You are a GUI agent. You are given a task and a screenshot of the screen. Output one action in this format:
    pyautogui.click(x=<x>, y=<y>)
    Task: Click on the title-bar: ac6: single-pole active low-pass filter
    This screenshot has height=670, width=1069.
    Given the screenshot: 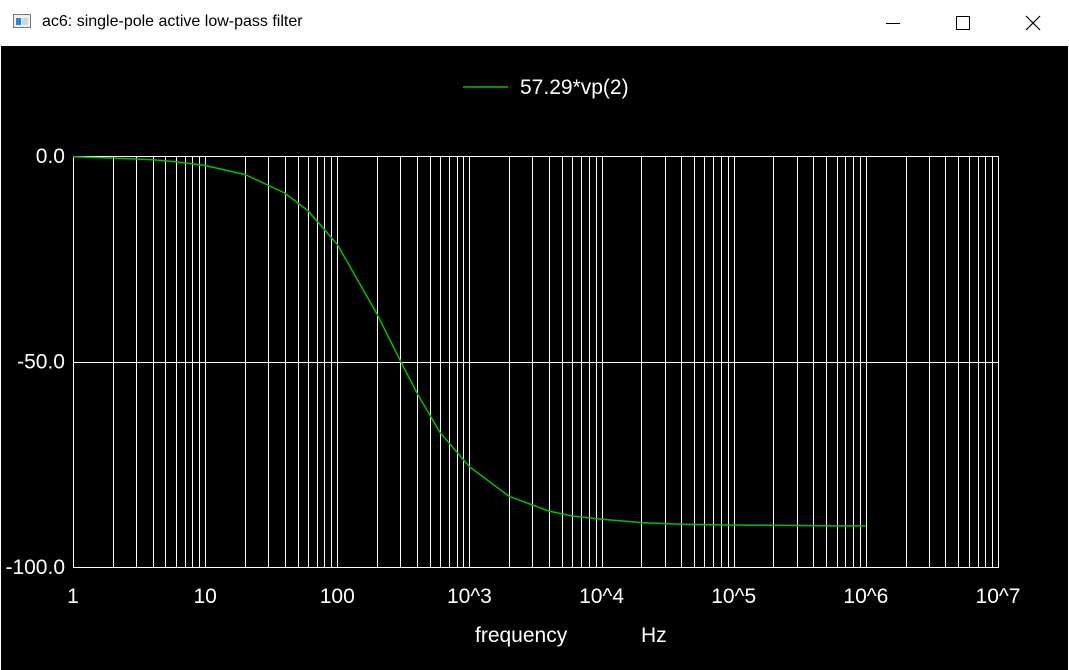 What is the action you would take?
    pyautogui.click(x=534, y=23)
    